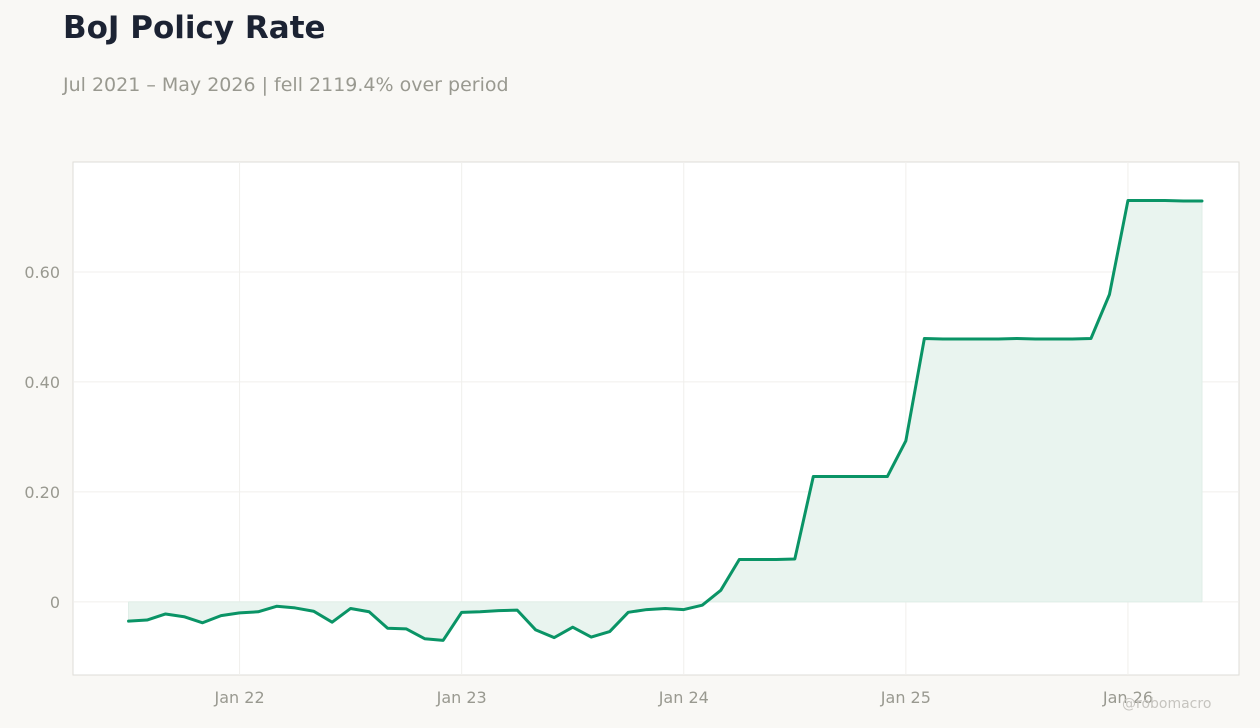 The height and width of the screenshot is (728, 1260). What do you see at coordinates (1167, 704) in the screenshot?
I see `watermark: @robomacro` at bounding box center [1167, 704].